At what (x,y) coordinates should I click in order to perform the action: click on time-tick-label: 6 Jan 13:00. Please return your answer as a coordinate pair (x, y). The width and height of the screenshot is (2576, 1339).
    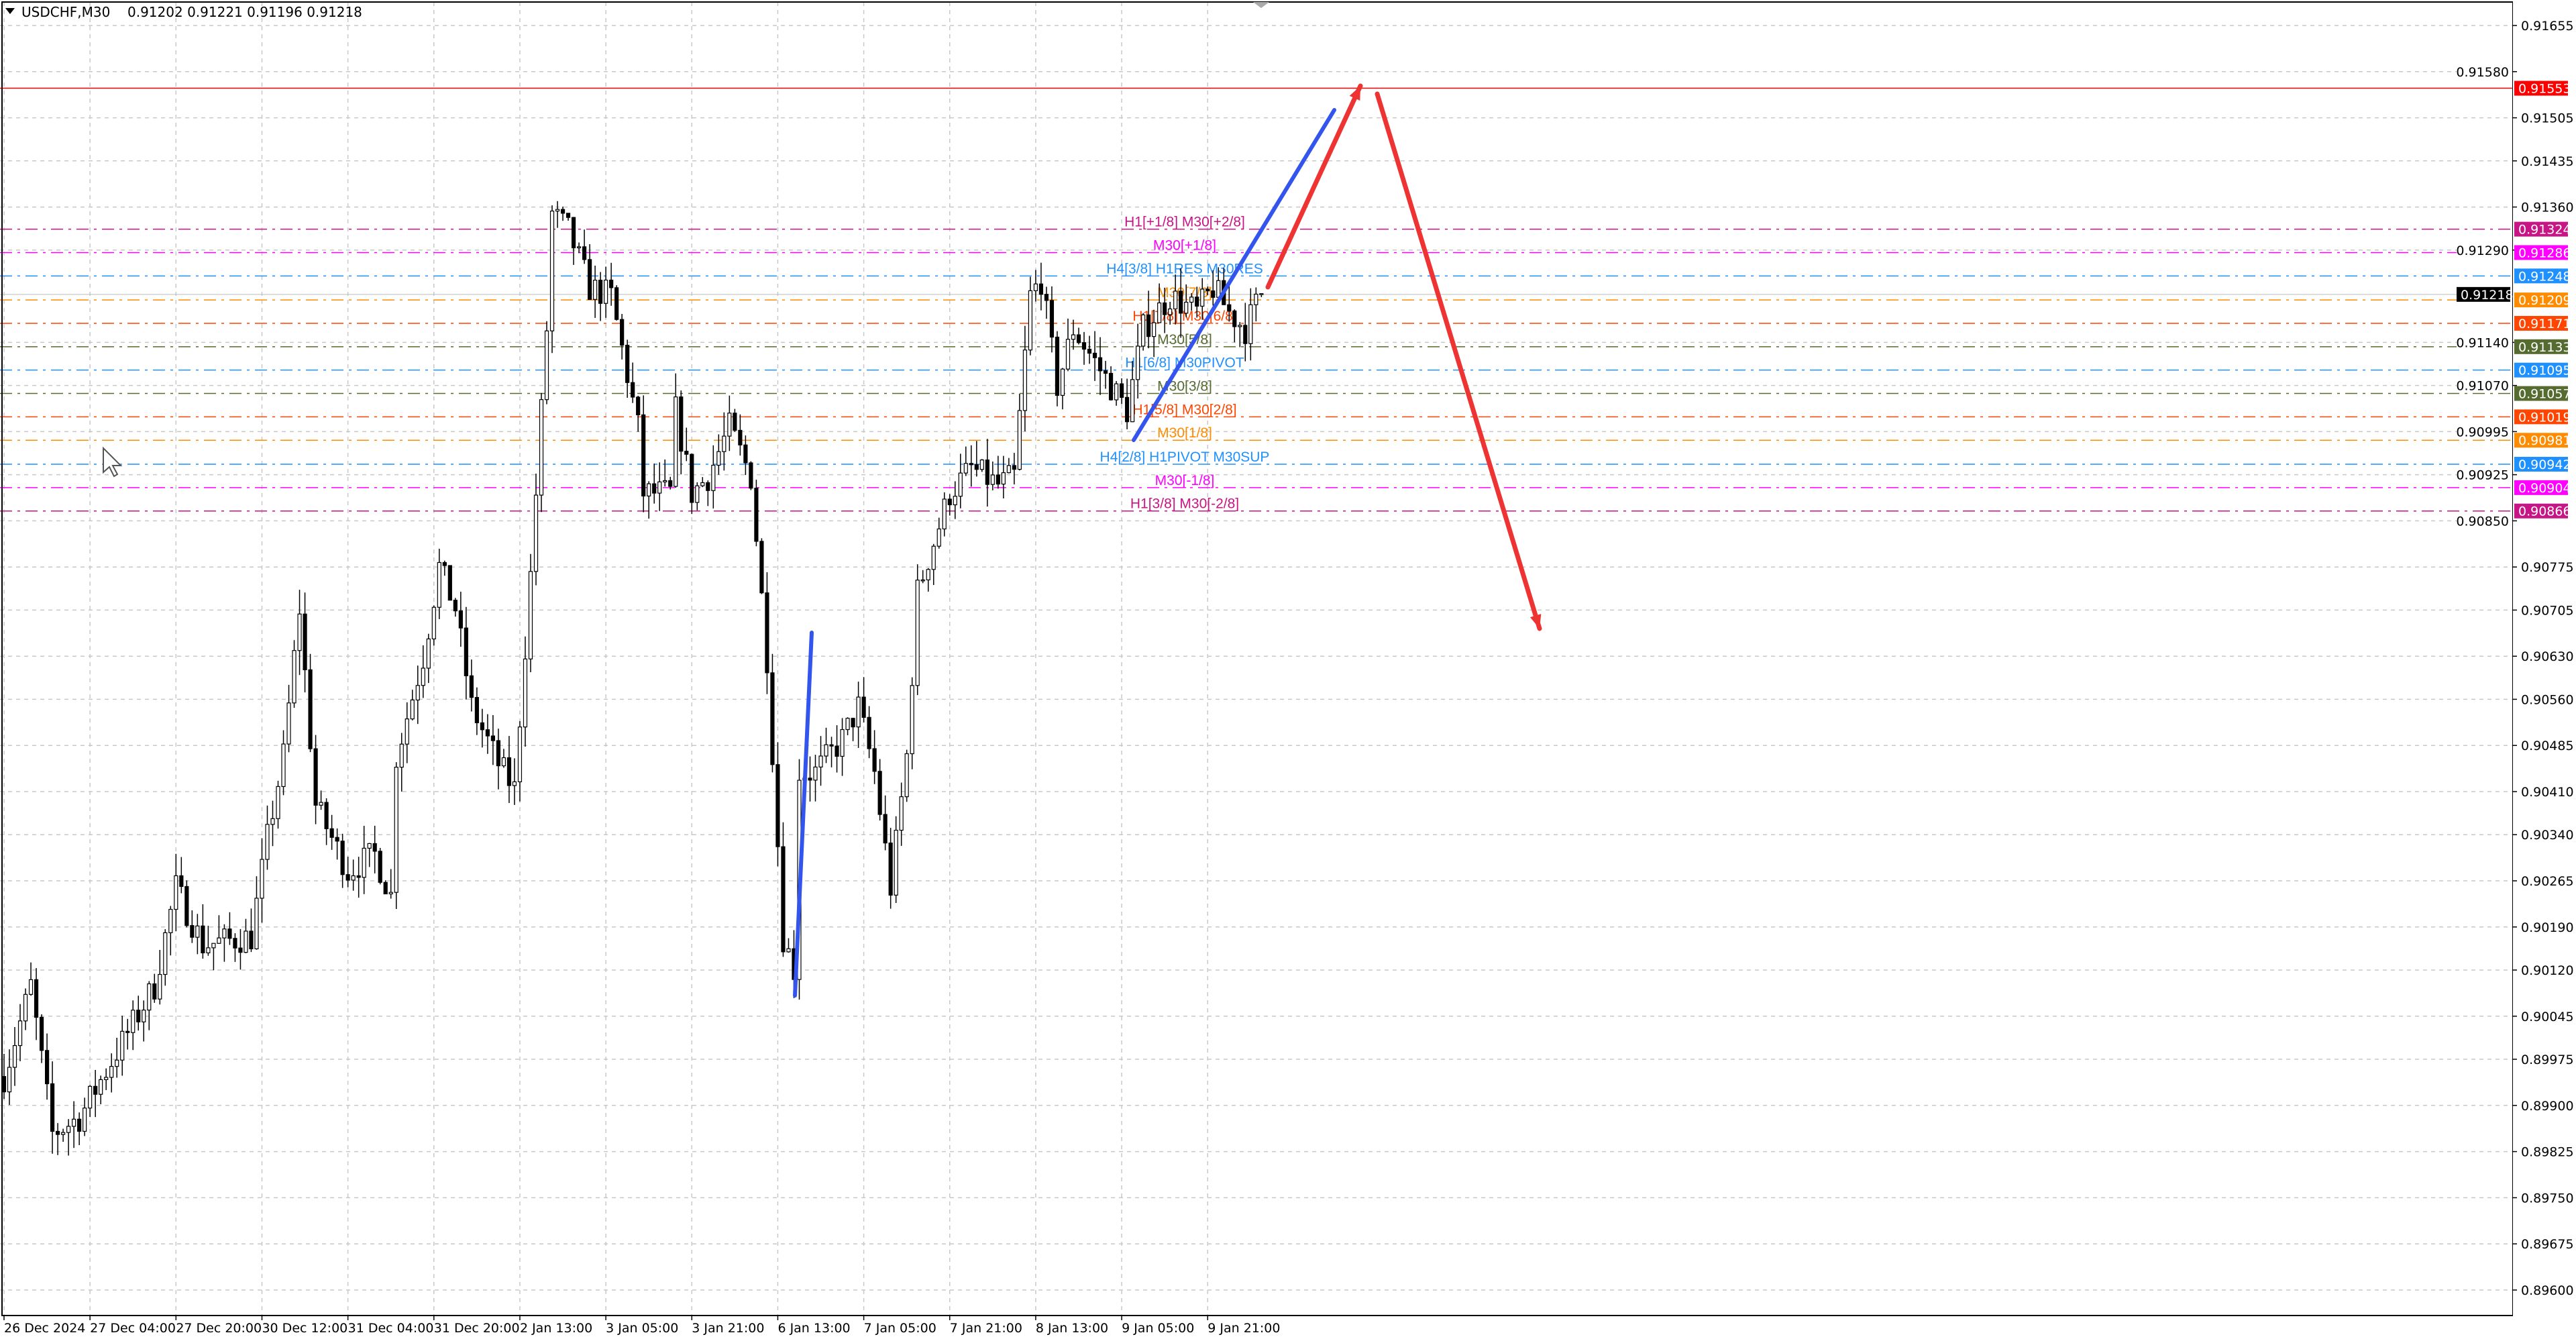
    Looking at the image, I should click on (813, 1328).